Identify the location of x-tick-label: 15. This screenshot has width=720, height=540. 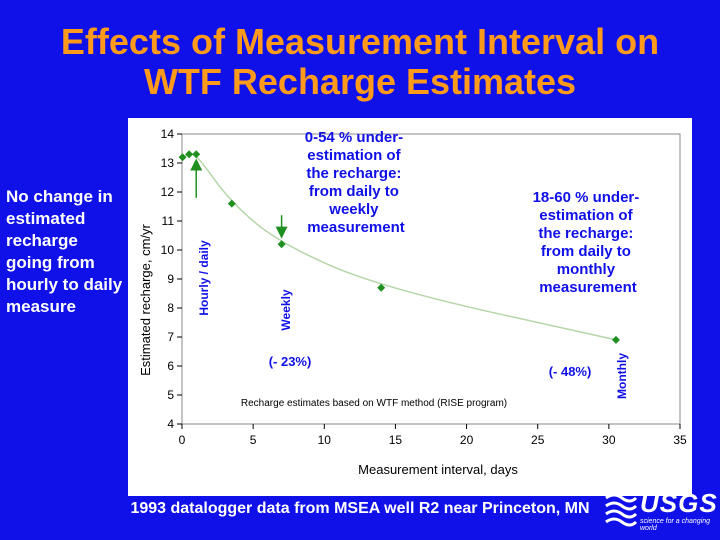
(396, 440).